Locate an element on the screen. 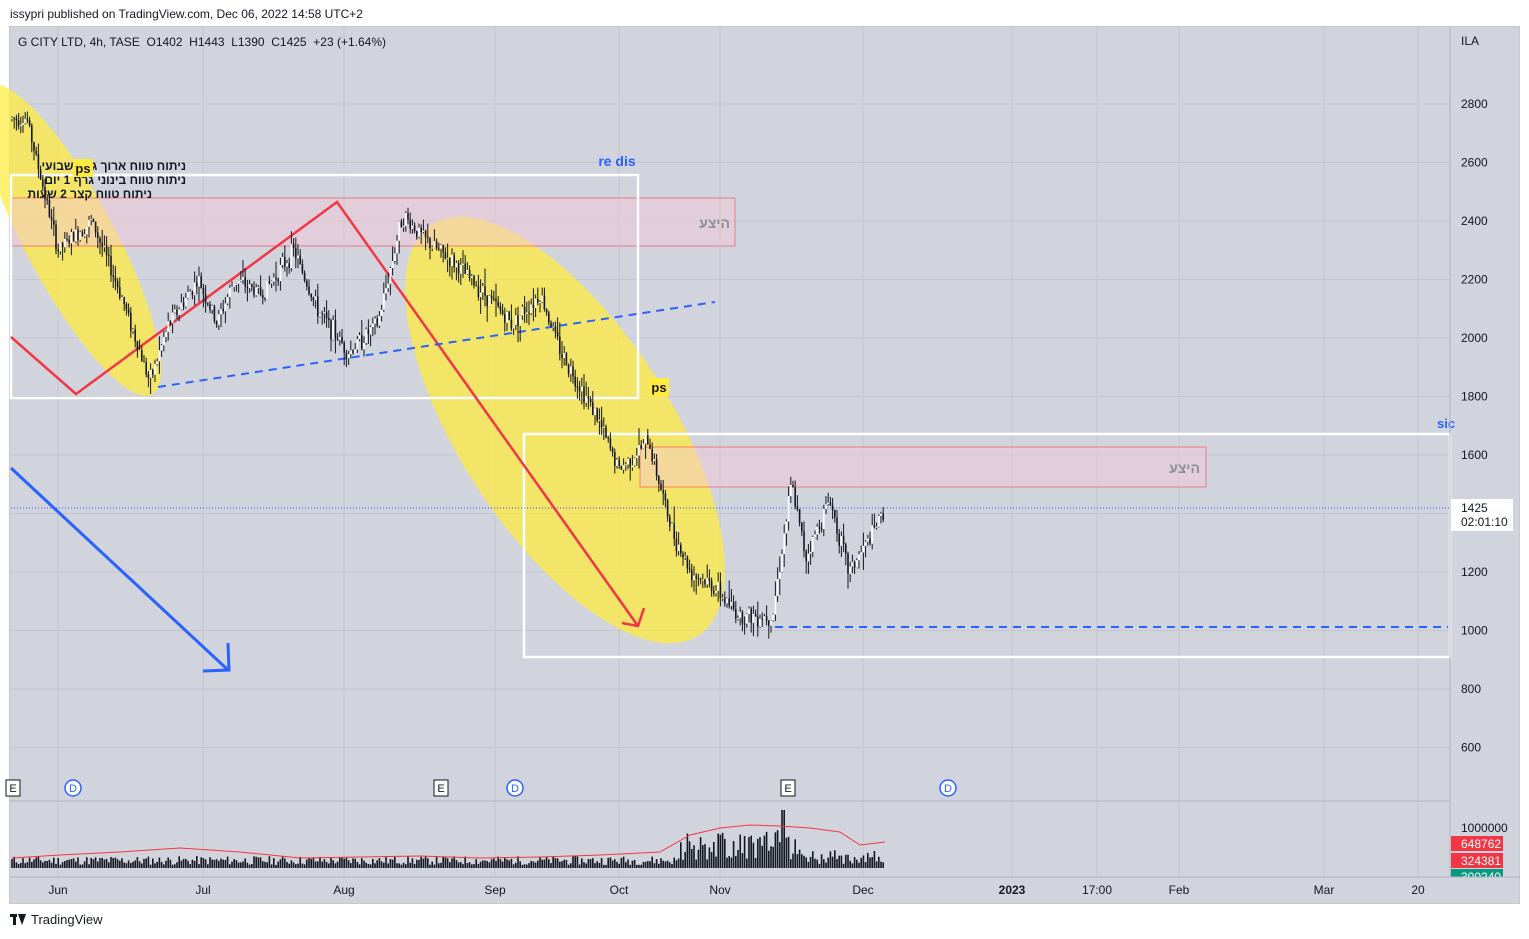  ps-badge-top-bg is located at coordinates (83, 168).